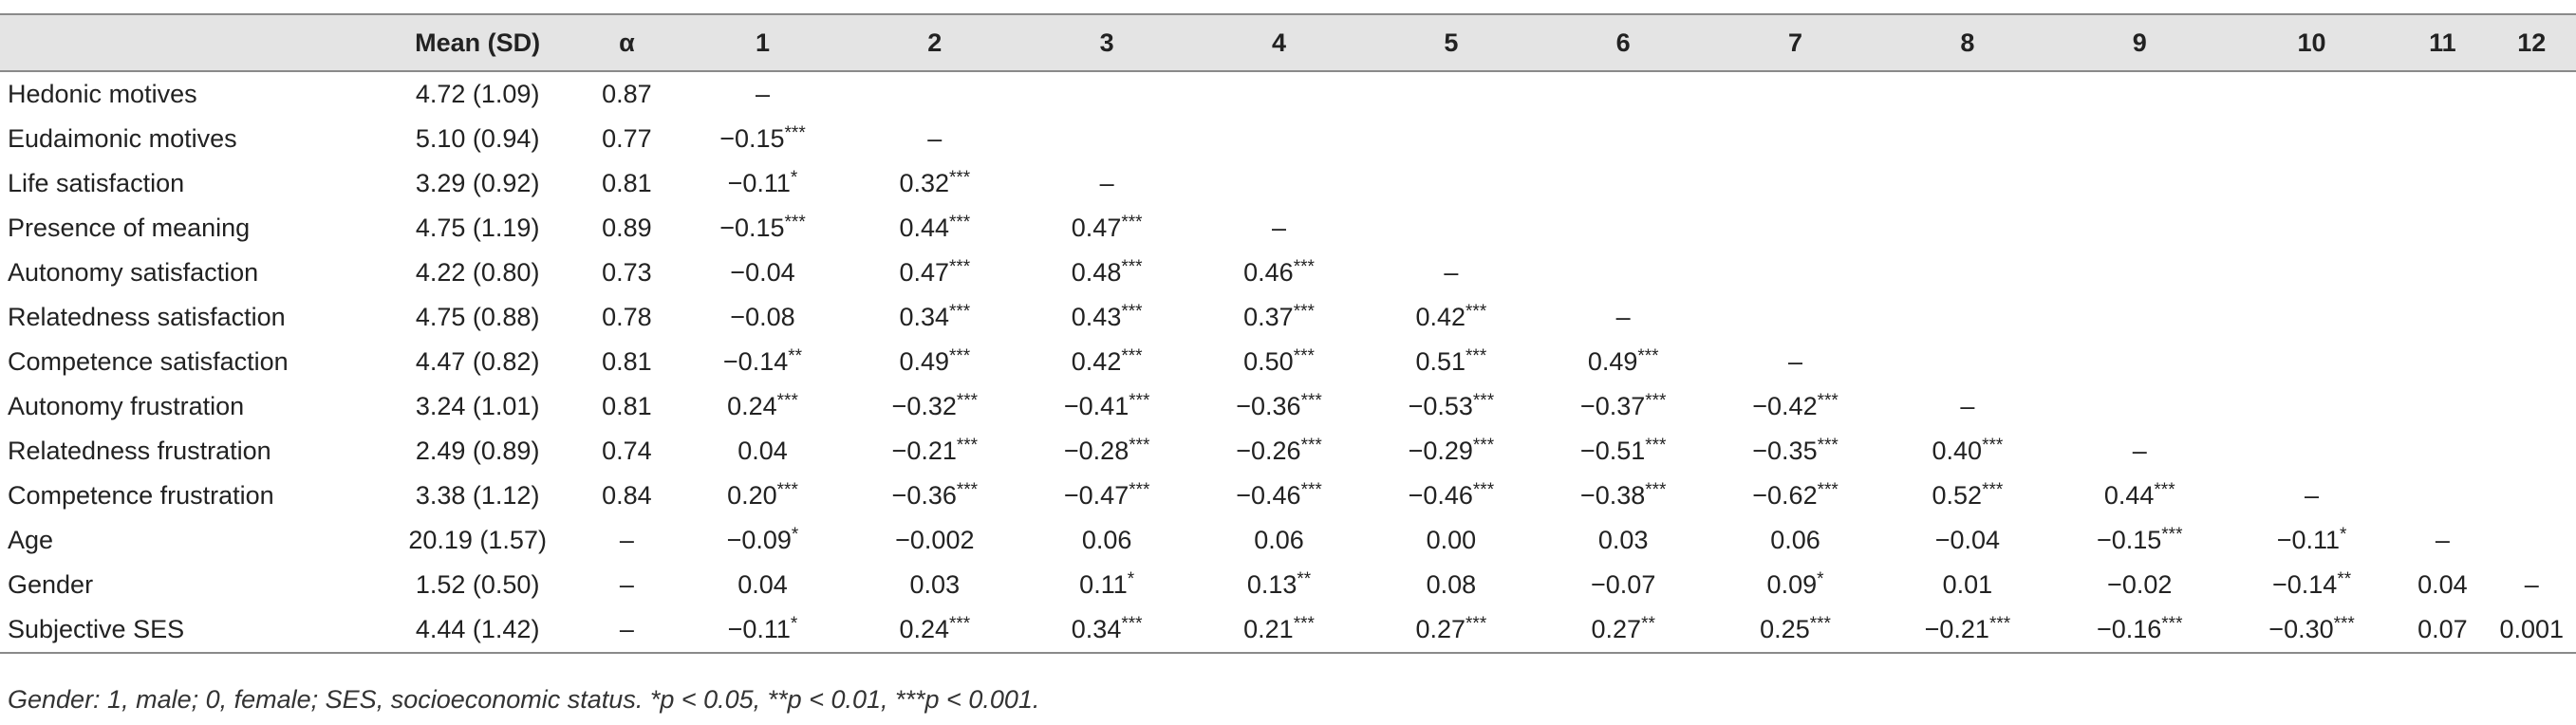 This screenshot has width=2576, height=725. Describe the element at coordinates (1106, 495) in the screenshot. I see `correlation-cell: −0.47***` at that location.